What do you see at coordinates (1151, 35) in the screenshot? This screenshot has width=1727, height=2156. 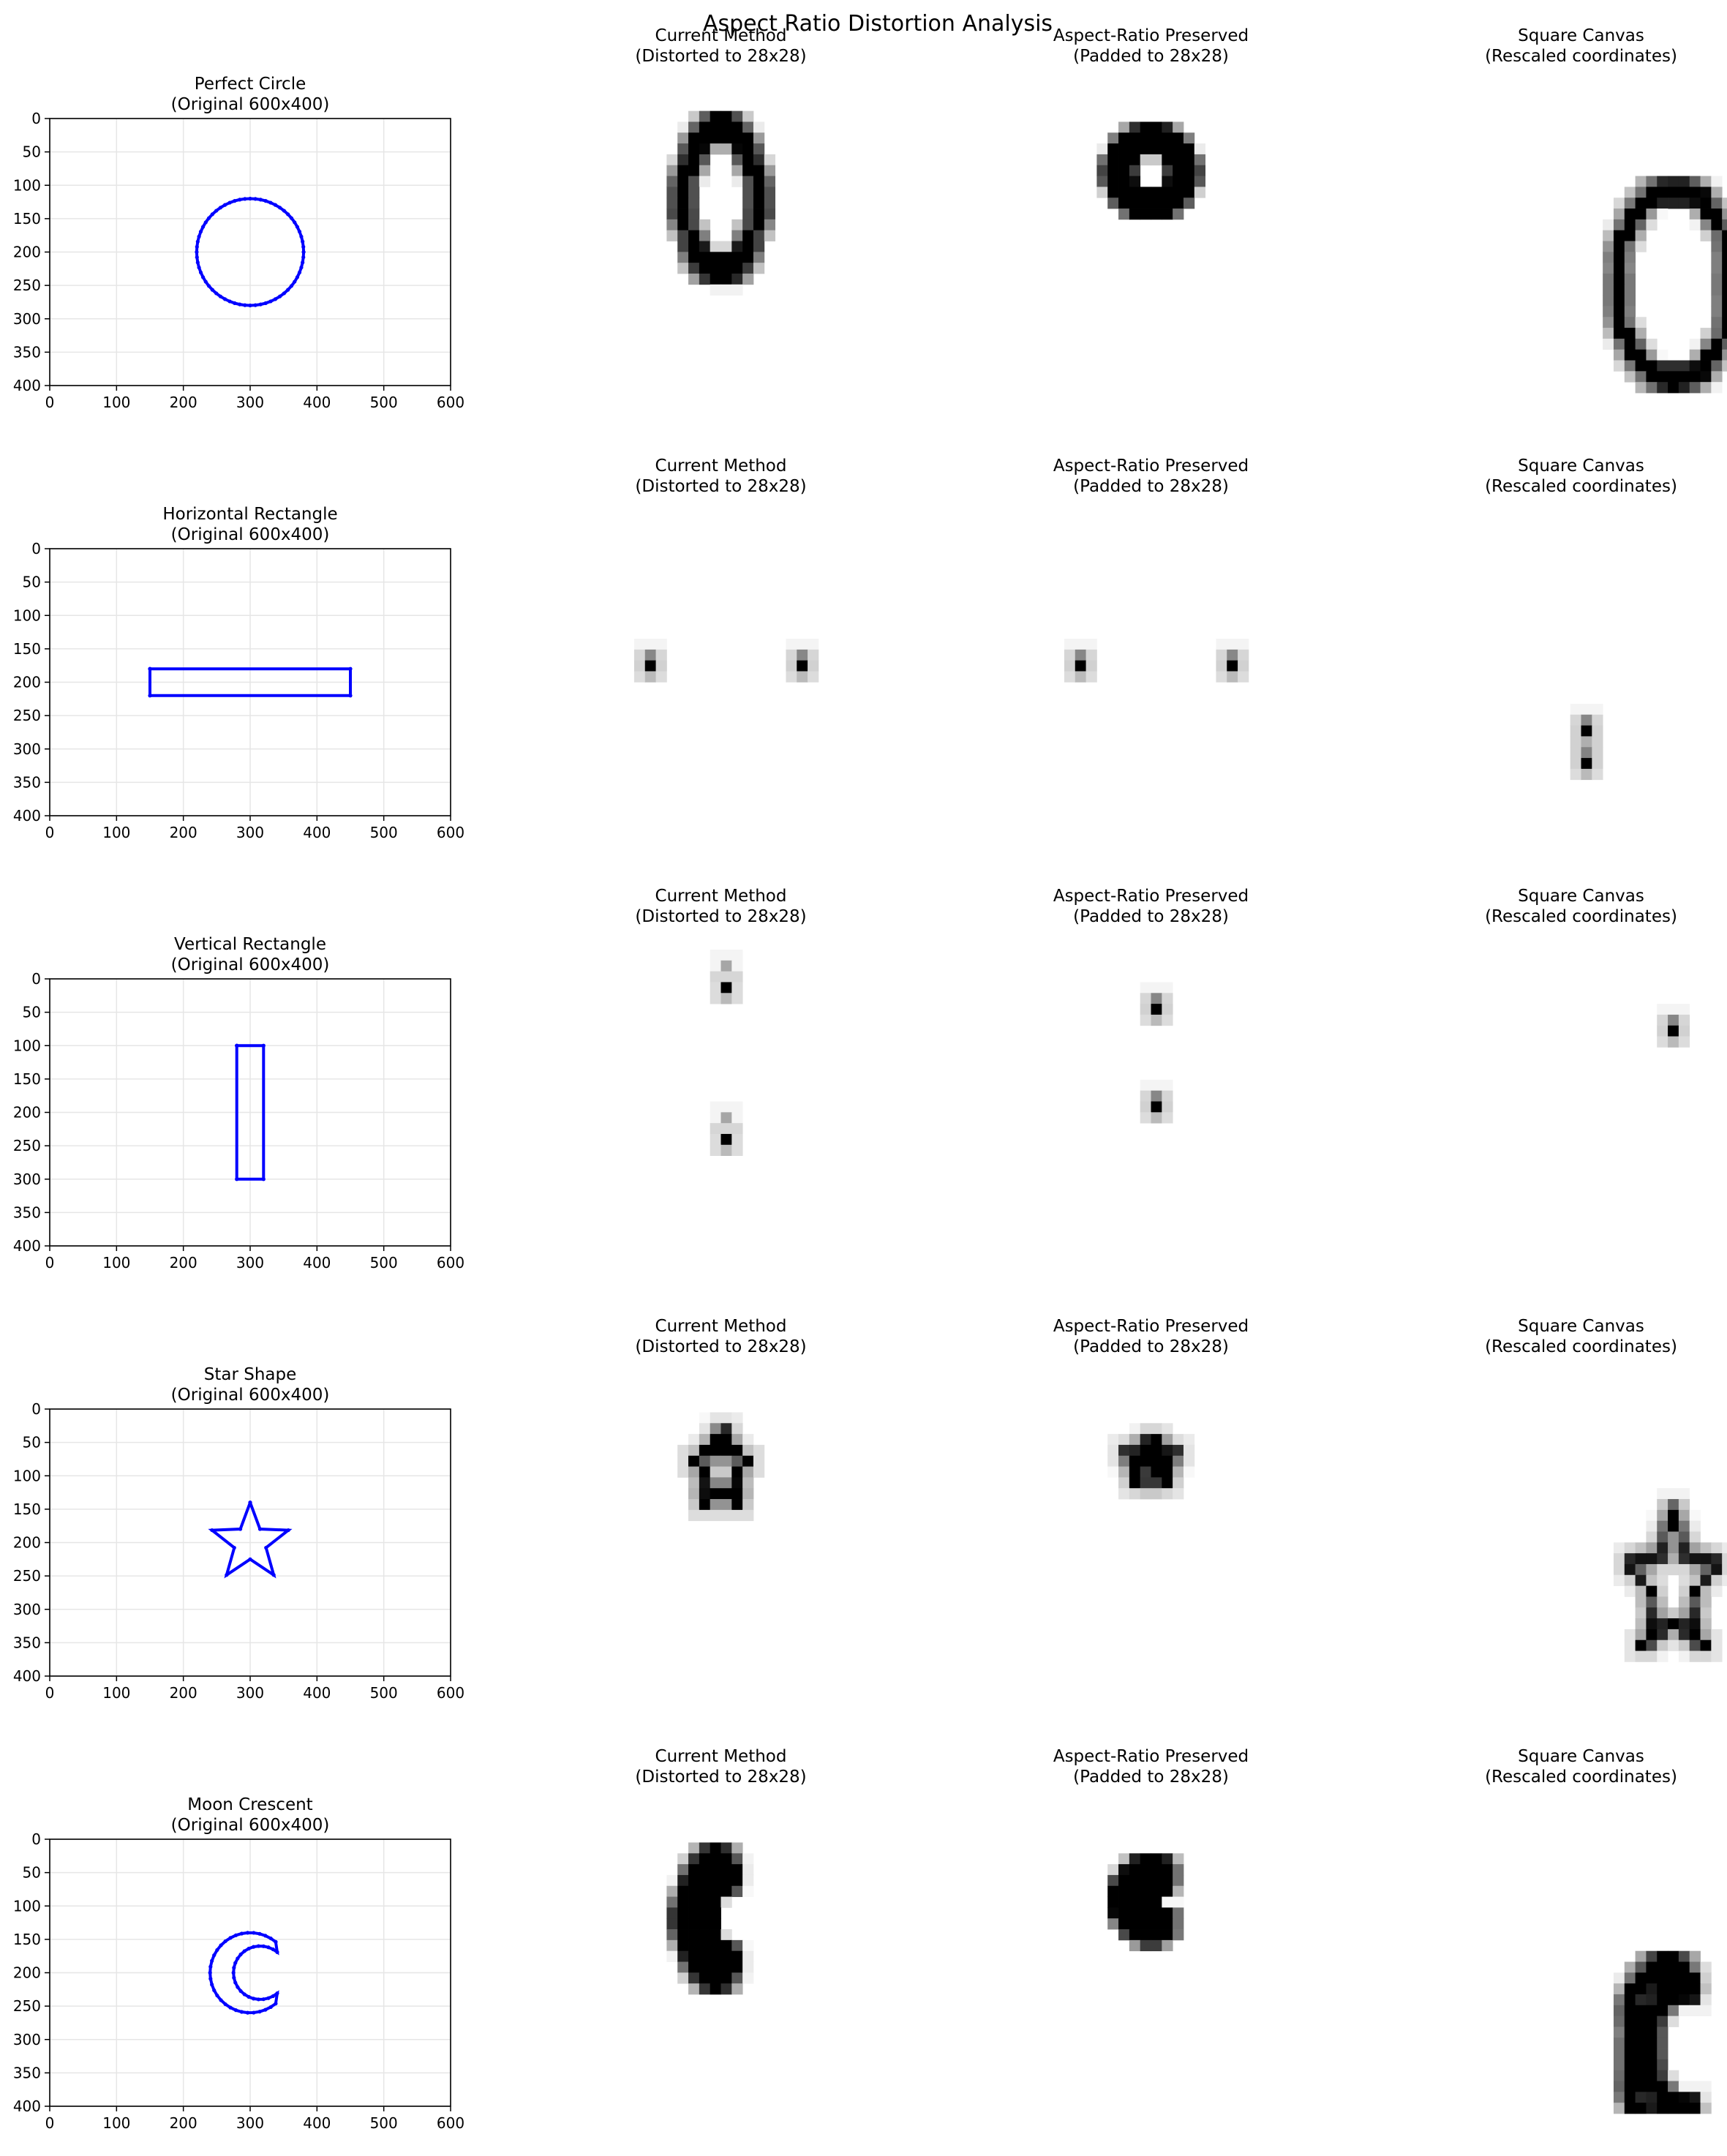 I see `panel-title: Aspect-Ratio Preserved` at bounding box center [1151, 35].